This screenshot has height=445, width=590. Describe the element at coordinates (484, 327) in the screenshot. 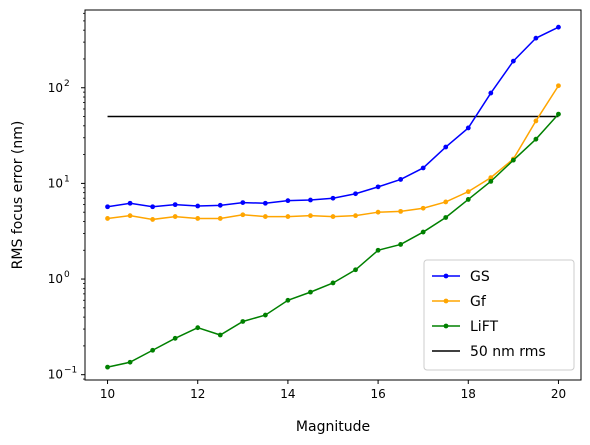

I see `legend-label-lift: LiFT` at that location.